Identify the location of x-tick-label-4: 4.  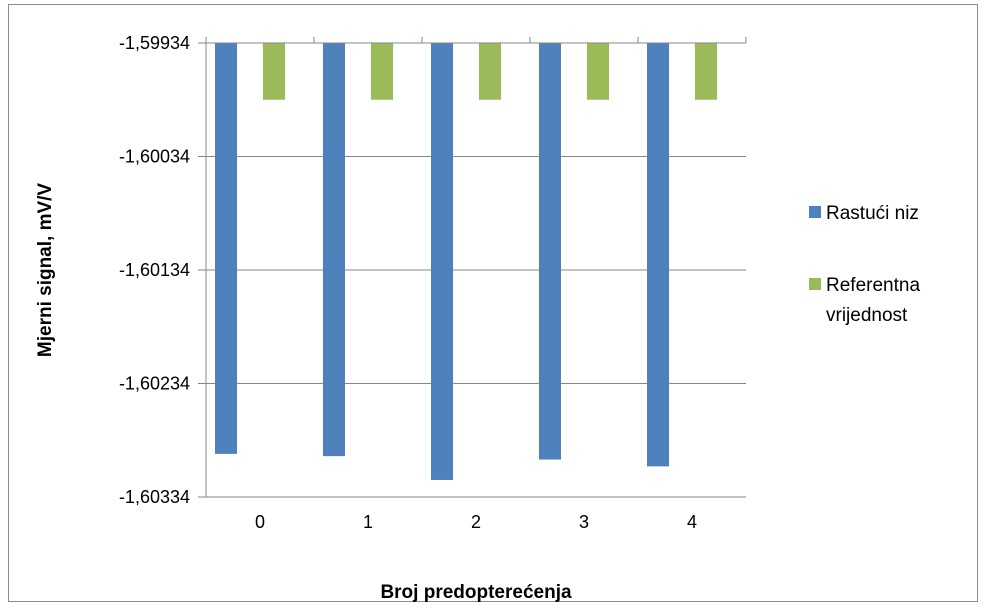
(692, 522).